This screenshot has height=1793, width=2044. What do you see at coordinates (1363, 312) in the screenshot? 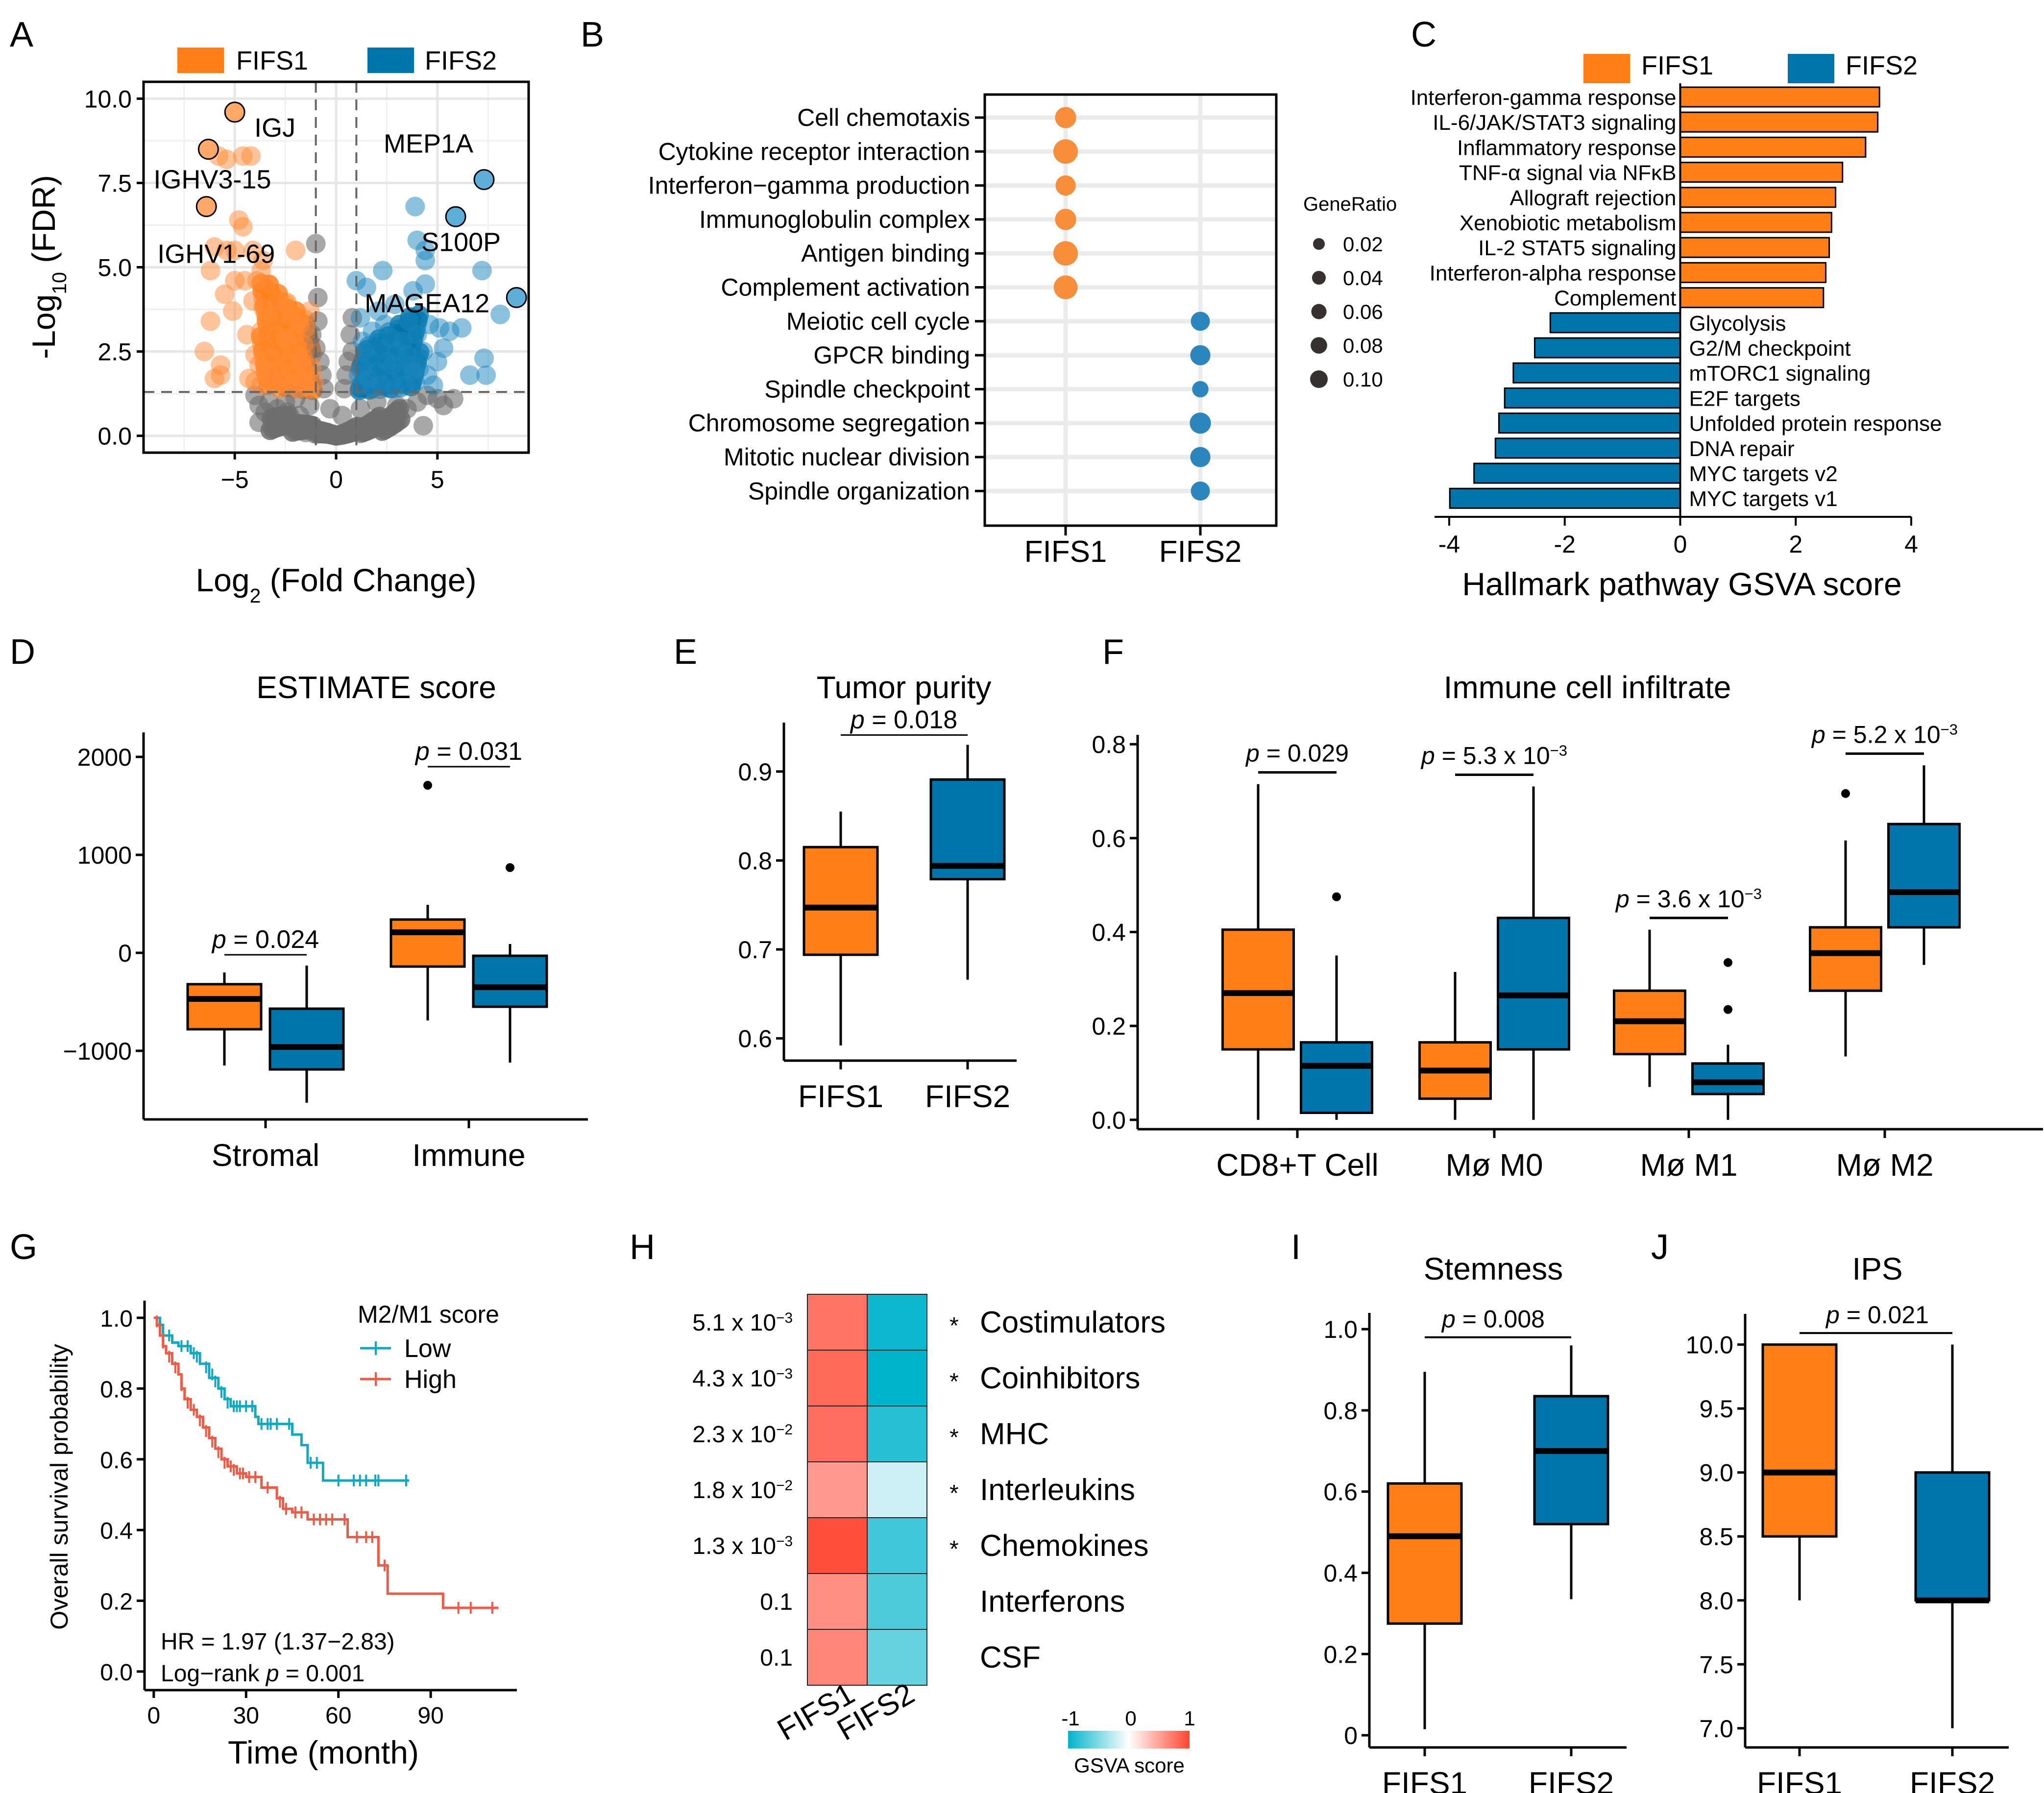
I see `size-legend-label: 0.06` at bounding box center [1363, 312].